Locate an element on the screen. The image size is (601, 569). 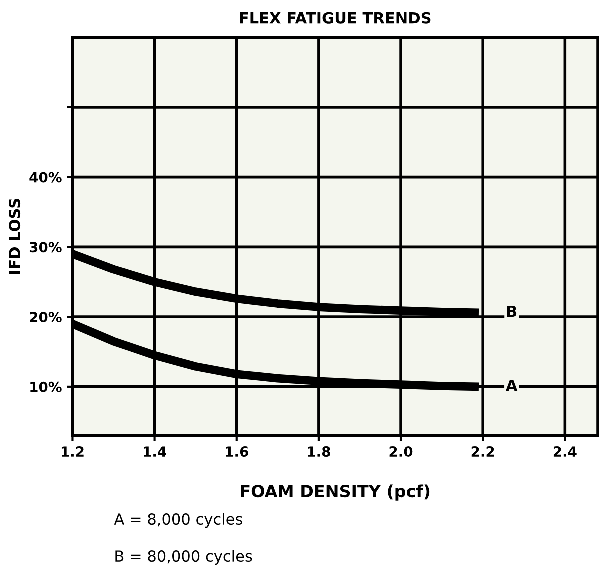
y-axis-title: IFD LOSS is located at coordinates (14, 236).